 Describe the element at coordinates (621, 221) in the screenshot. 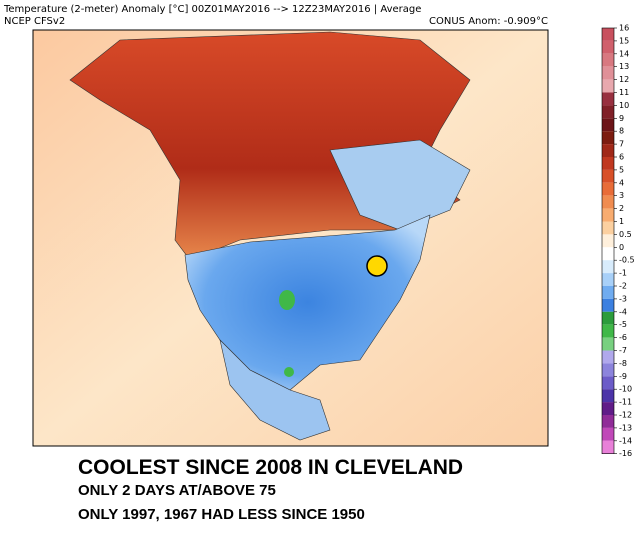

I see `colorbar-label: 1` at that location.